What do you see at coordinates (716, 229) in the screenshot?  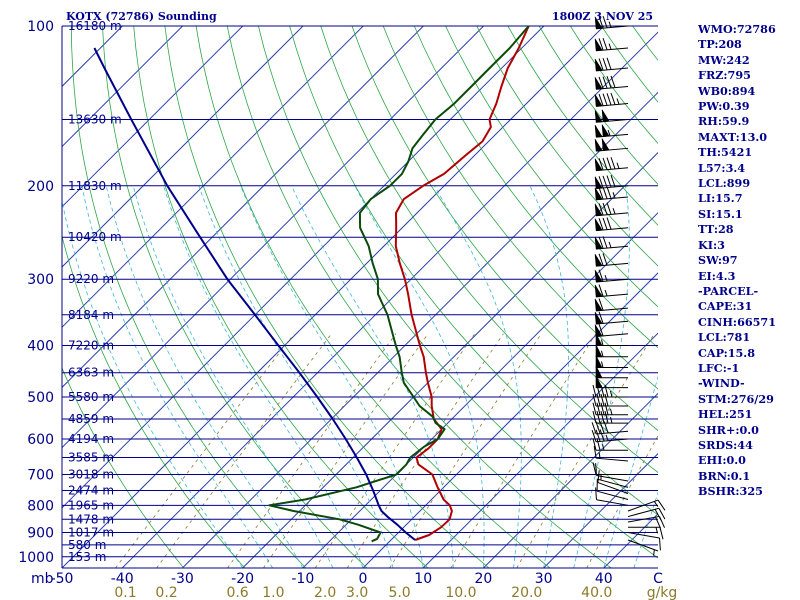 I see `index-item: TT:28` at bounding box center [716, 229].